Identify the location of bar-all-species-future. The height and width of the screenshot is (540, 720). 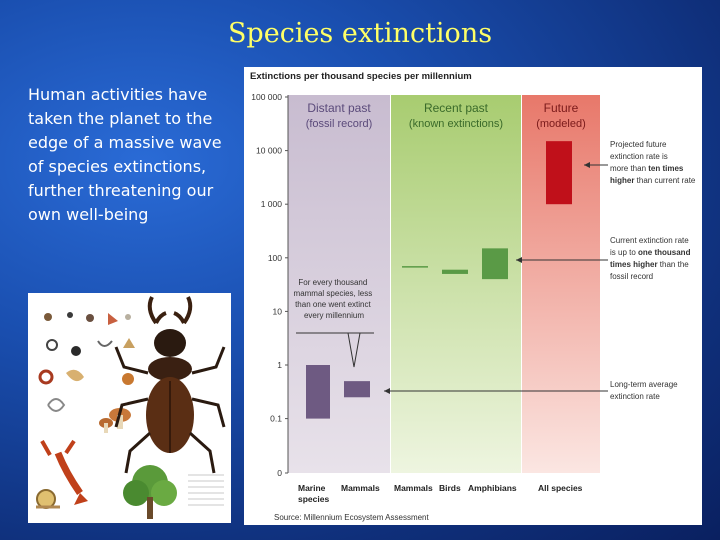
(559, 173).